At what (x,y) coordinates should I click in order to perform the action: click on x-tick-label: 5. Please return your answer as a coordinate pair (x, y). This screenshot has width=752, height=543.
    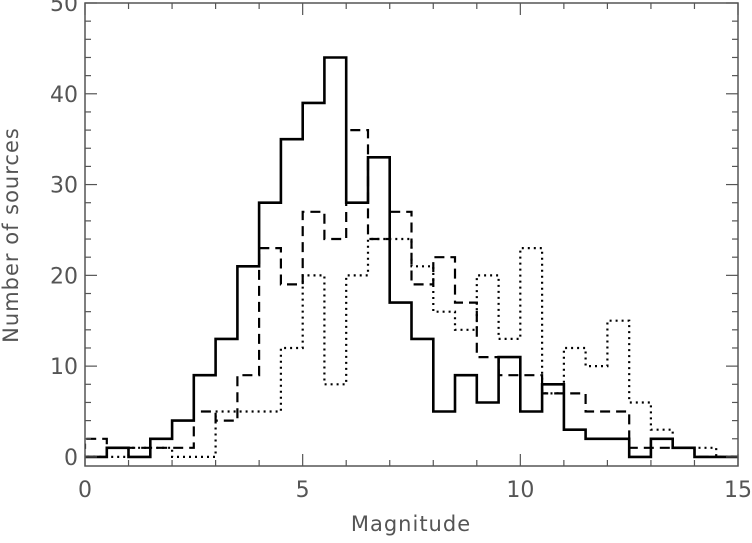
    Looking at the image, I should click on (303, 490).